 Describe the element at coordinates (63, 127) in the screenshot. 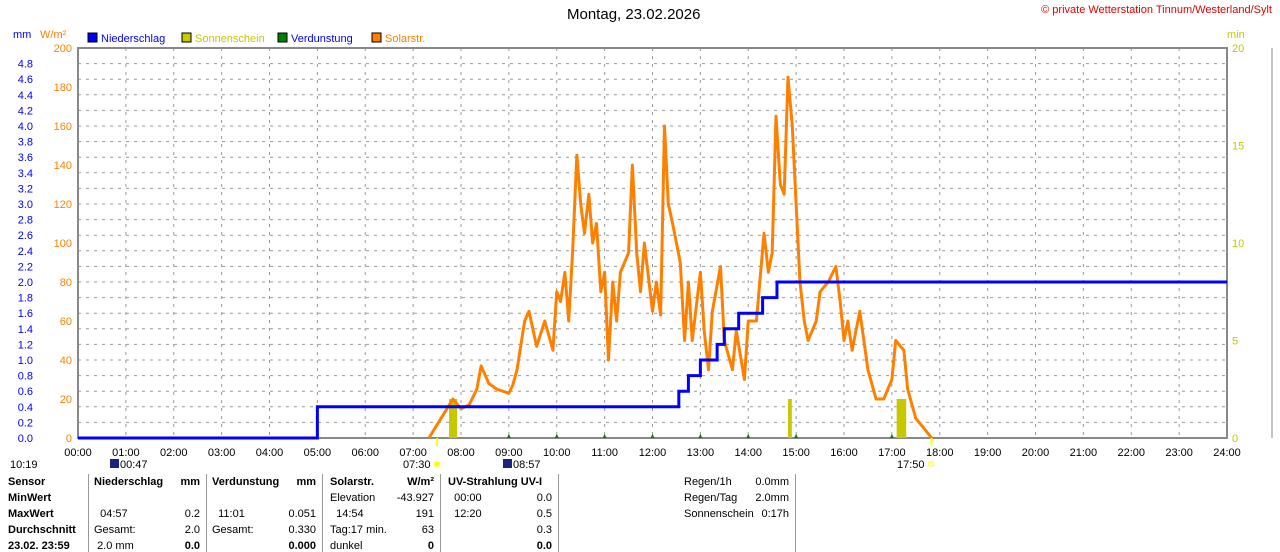

I see `y-tick-wm2: 160` at that location.